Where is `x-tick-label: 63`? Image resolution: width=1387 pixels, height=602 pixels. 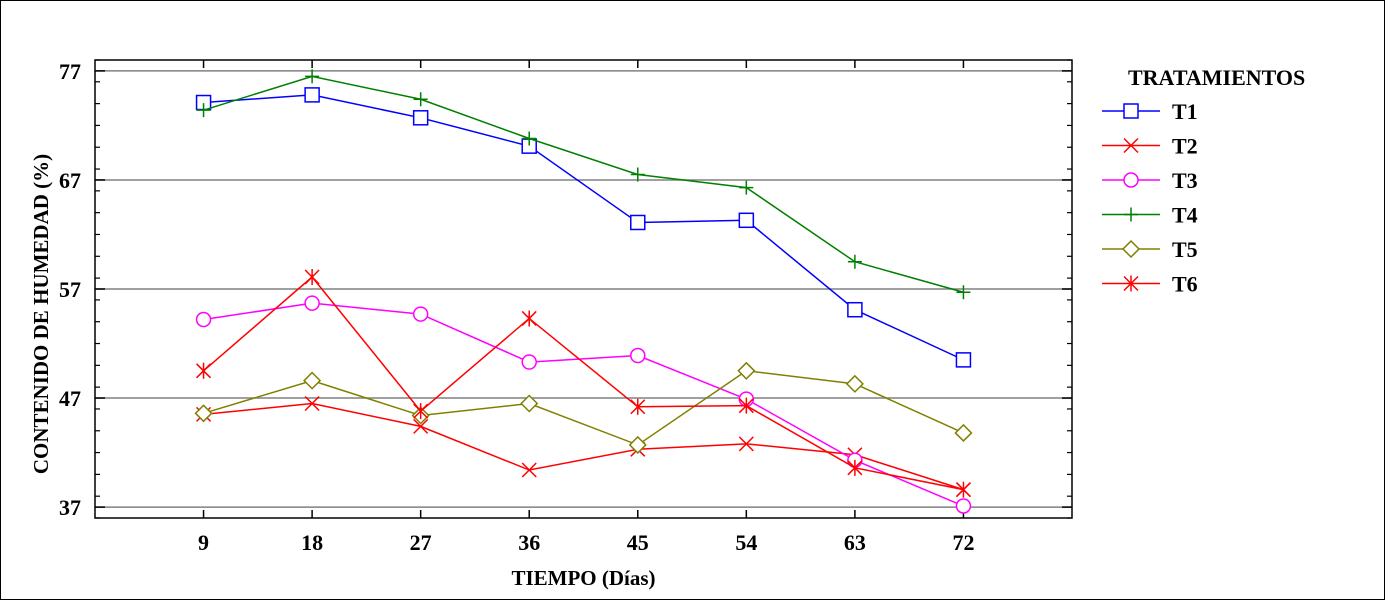
x-tick-label: 63 is located at coordinates (855, 542).